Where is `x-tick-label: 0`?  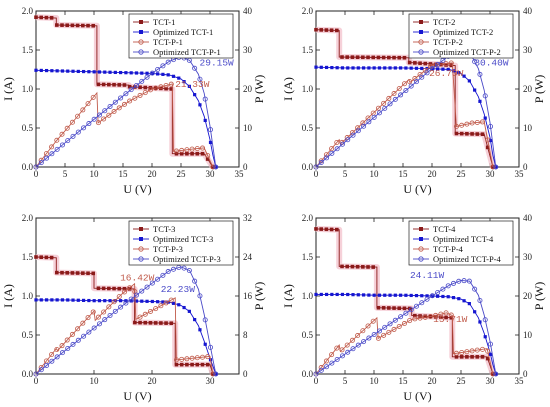
x-tick-label: 0 is located at coordinates (36, 381).